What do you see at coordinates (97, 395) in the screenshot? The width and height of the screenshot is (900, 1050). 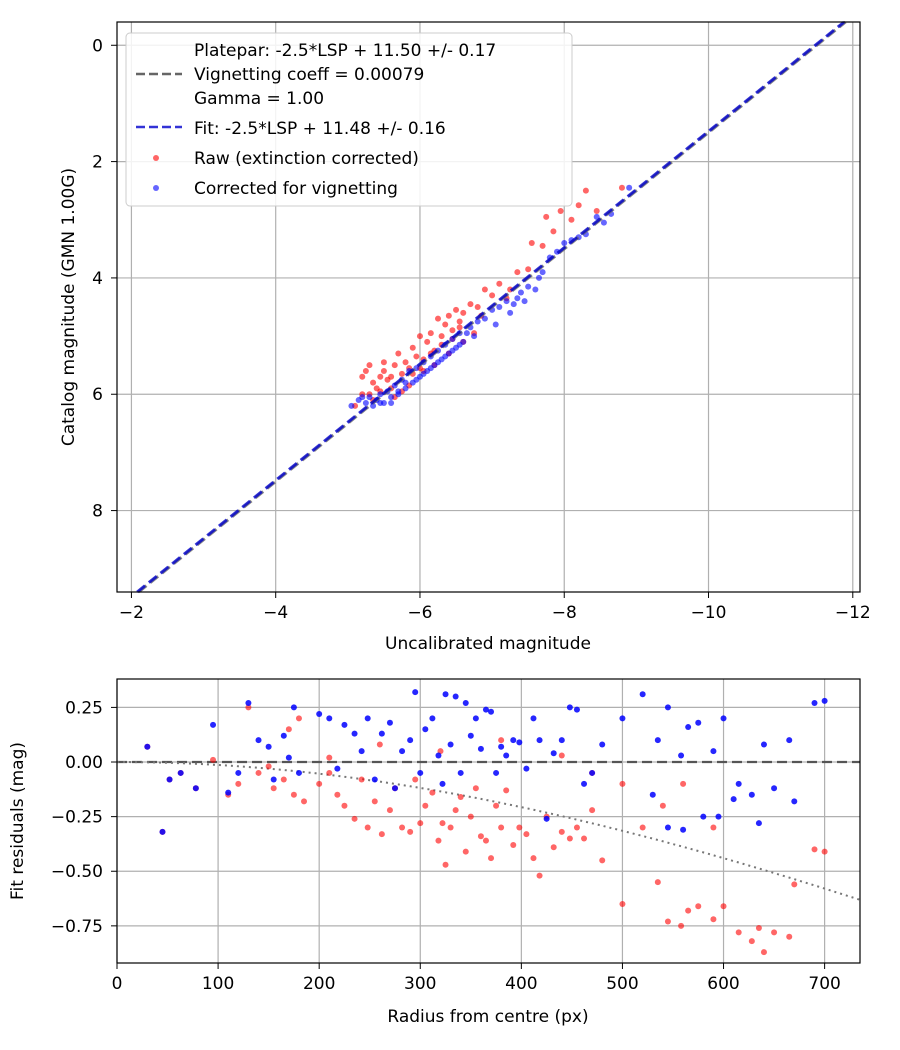 I see `top-y-tick-label: 6` at bounding box center [97, 395].